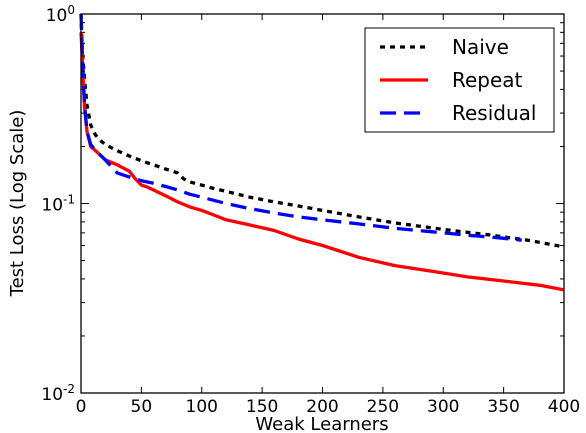  I want to click on legend-label-repeat: Repeat, so click(487, 80).